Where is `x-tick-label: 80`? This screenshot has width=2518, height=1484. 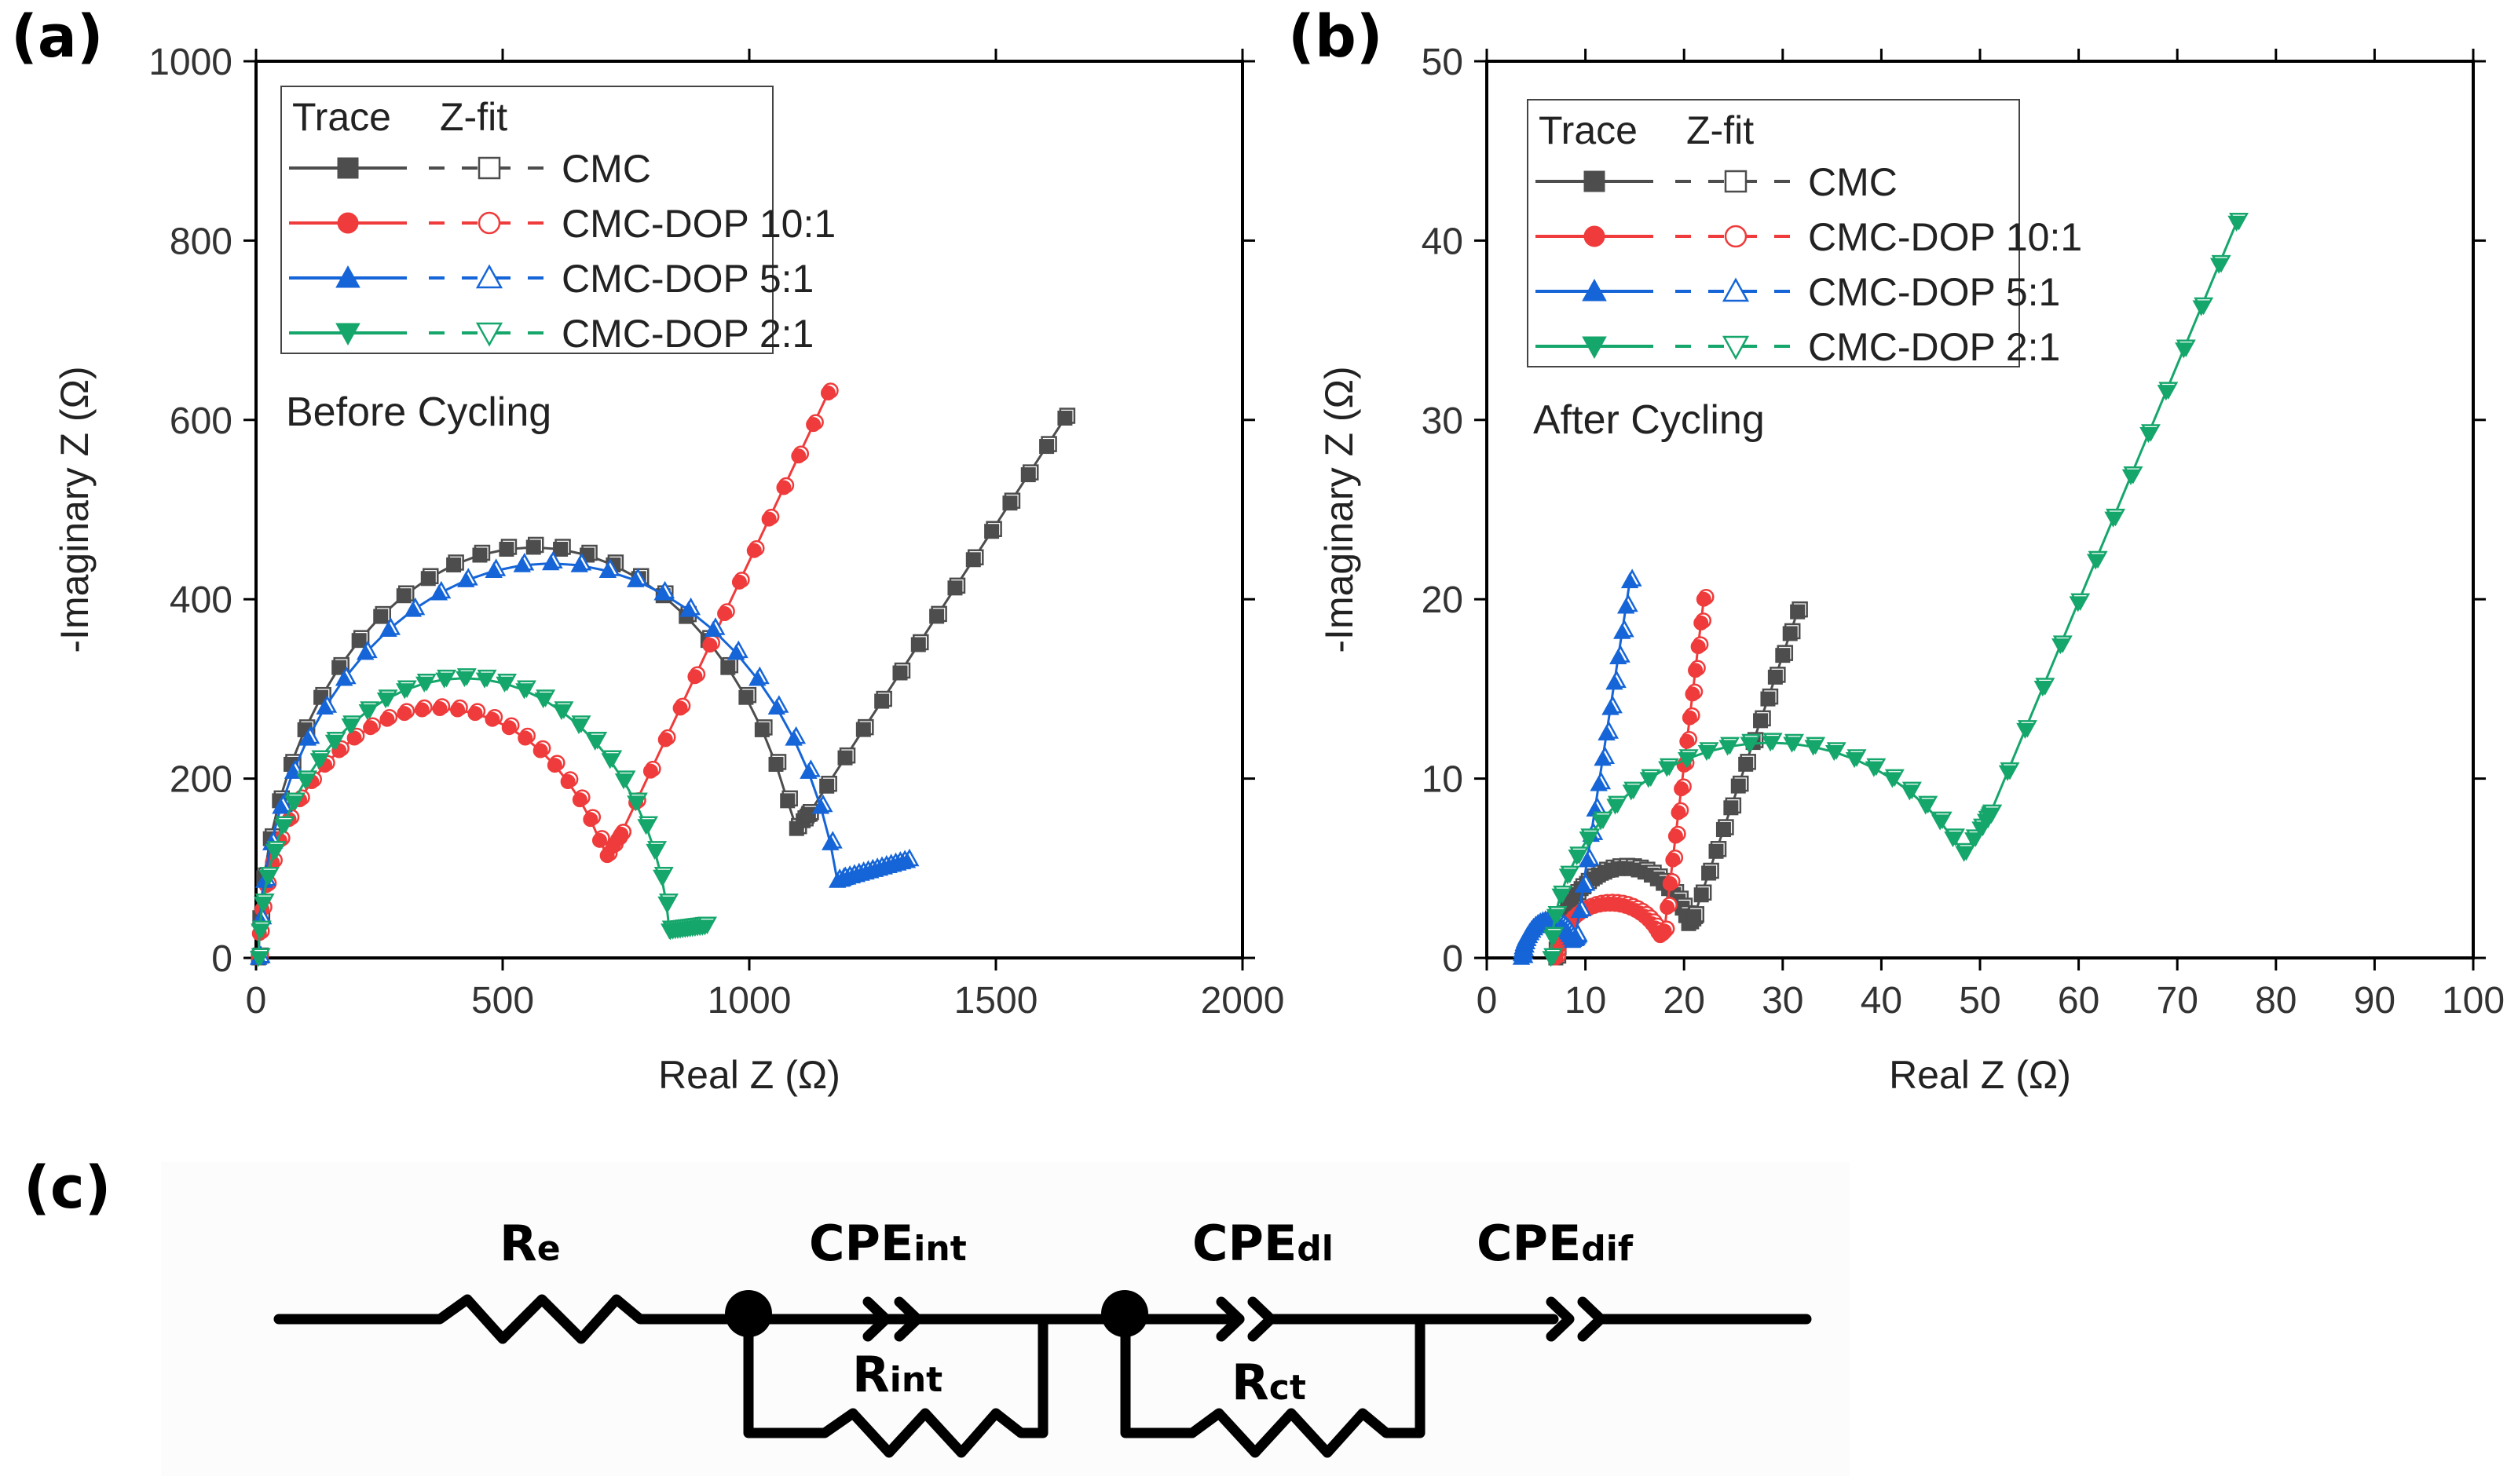
x-tick-label: 80 is located at coordinates (2276, 1001).